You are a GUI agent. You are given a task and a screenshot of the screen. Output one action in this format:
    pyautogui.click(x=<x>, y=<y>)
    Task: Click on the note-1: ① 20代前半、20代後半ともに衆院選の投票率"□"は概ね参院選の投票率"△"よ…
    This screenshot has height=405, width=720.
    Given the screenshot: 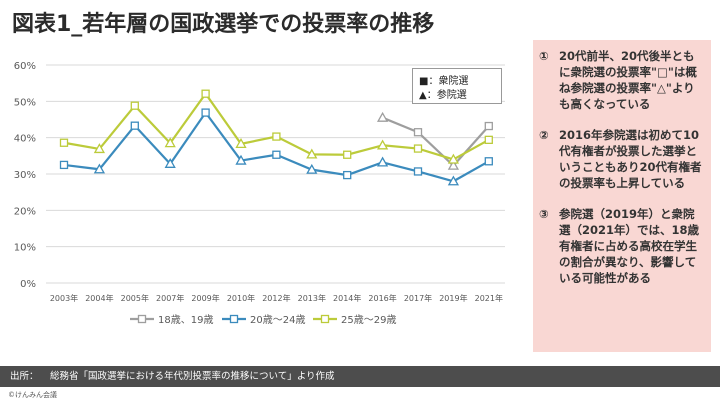 What is the action you would take?
    pyautogui.click(x=621, y=80)
    